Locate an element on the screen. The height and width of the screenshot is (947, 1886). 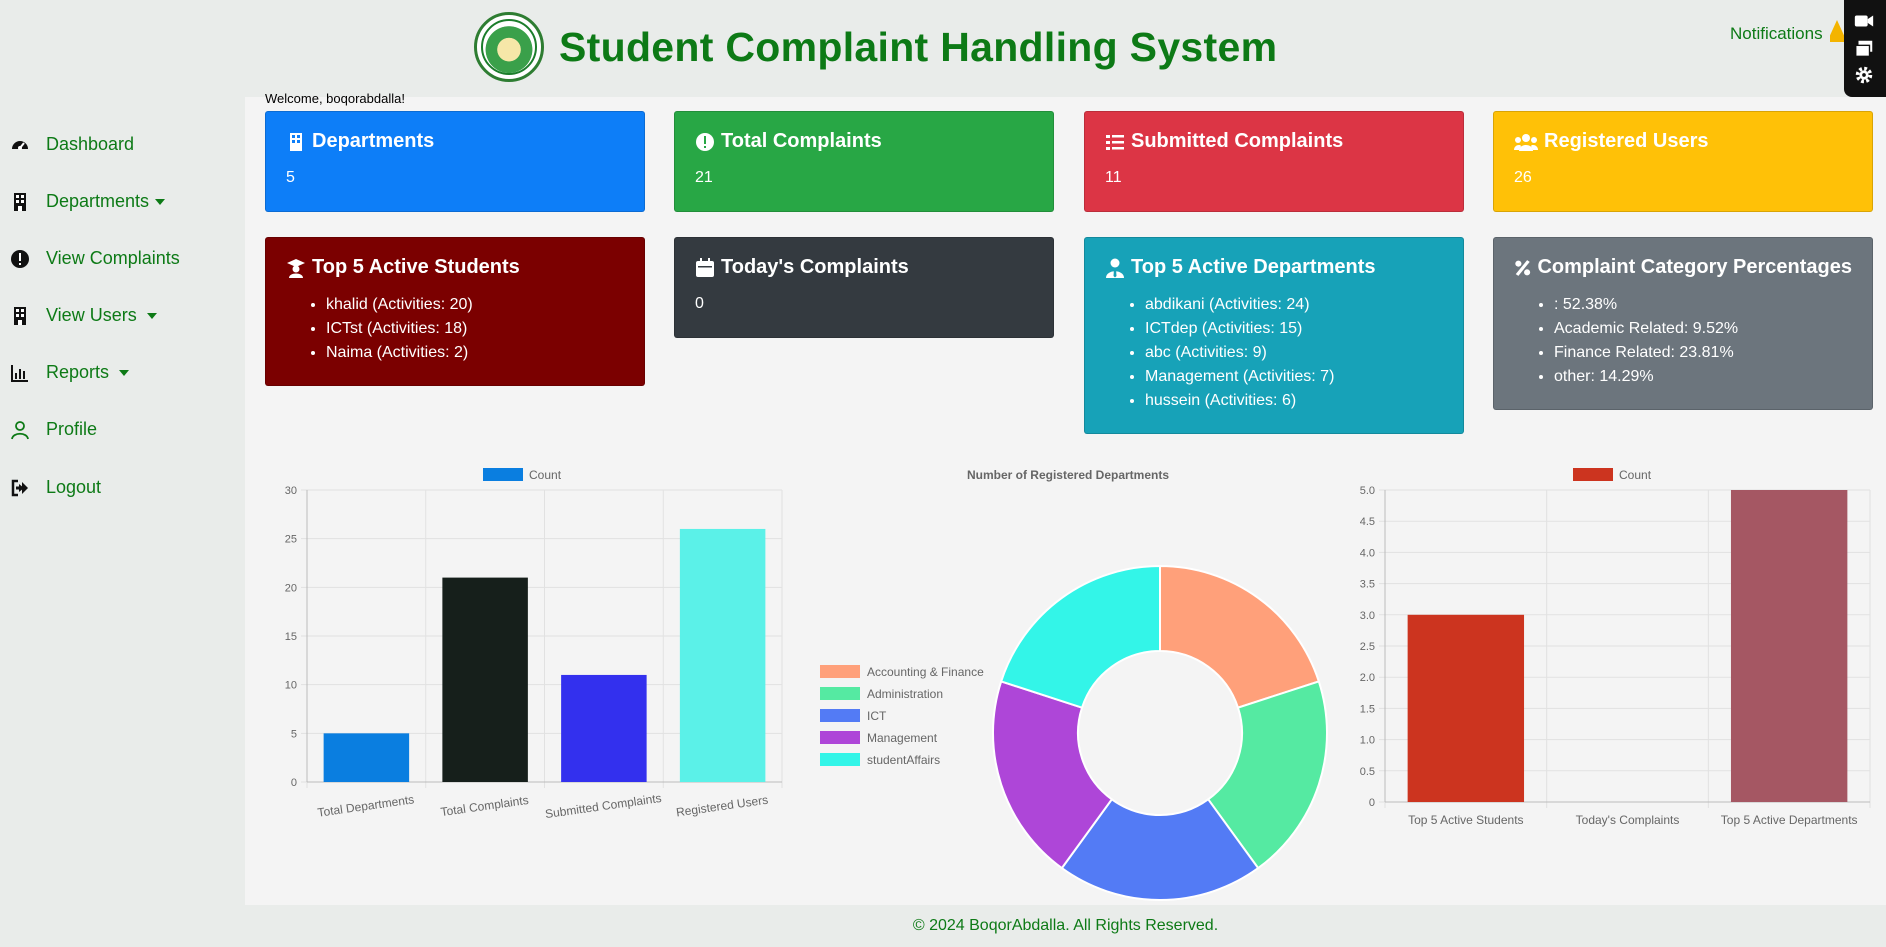
bell-icon is located at coordinates (1837, 31).